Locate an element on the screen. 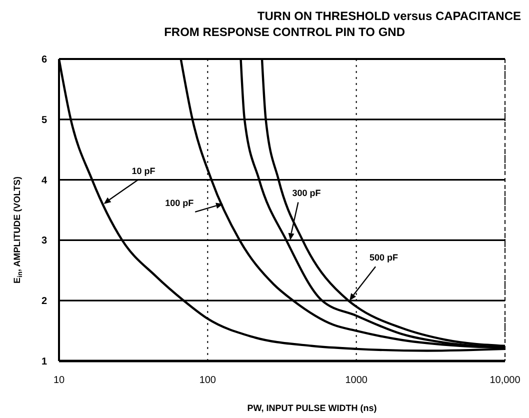  x-tick-label: 100 is located at coordinates (207, 380).